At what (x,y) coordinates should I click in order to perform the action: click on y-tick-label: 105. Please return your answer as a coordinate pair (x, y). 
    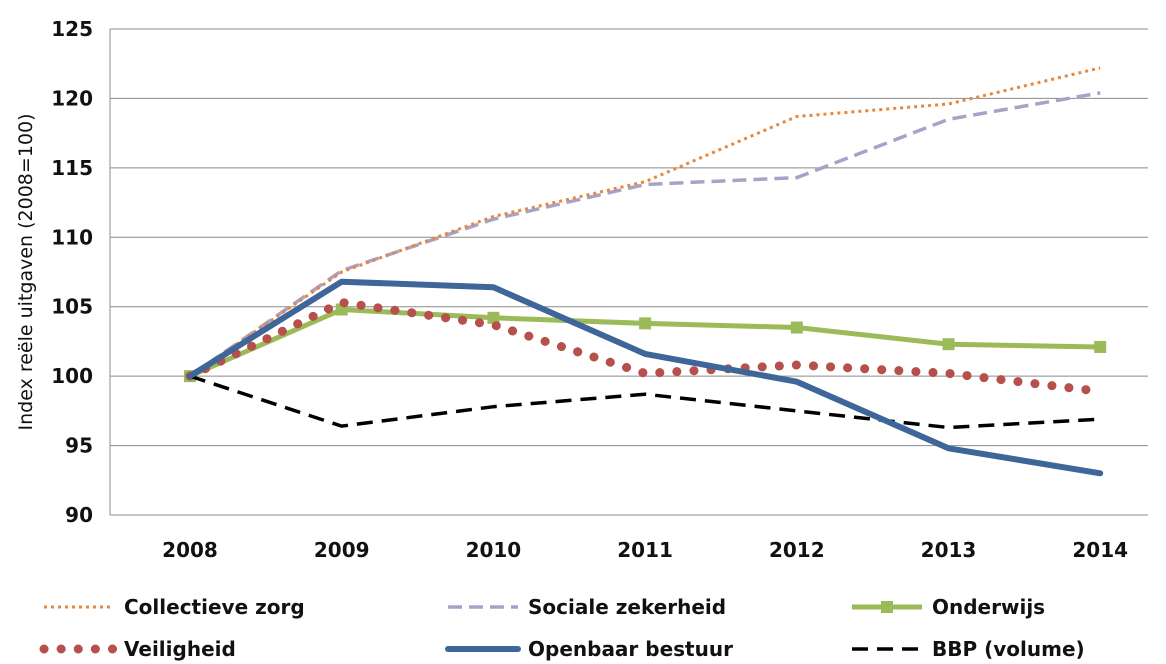
    Looking at the image, I should click on (72, 307).